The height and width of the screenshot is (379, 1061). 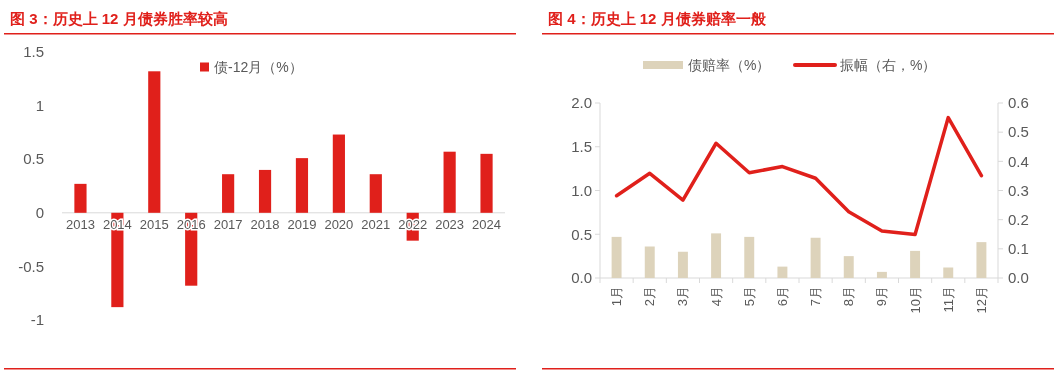 What do you see at coordinates (683, 296) in the screenshot?
I see `x-tick-label: 3月` at bounding box center [683, 296].